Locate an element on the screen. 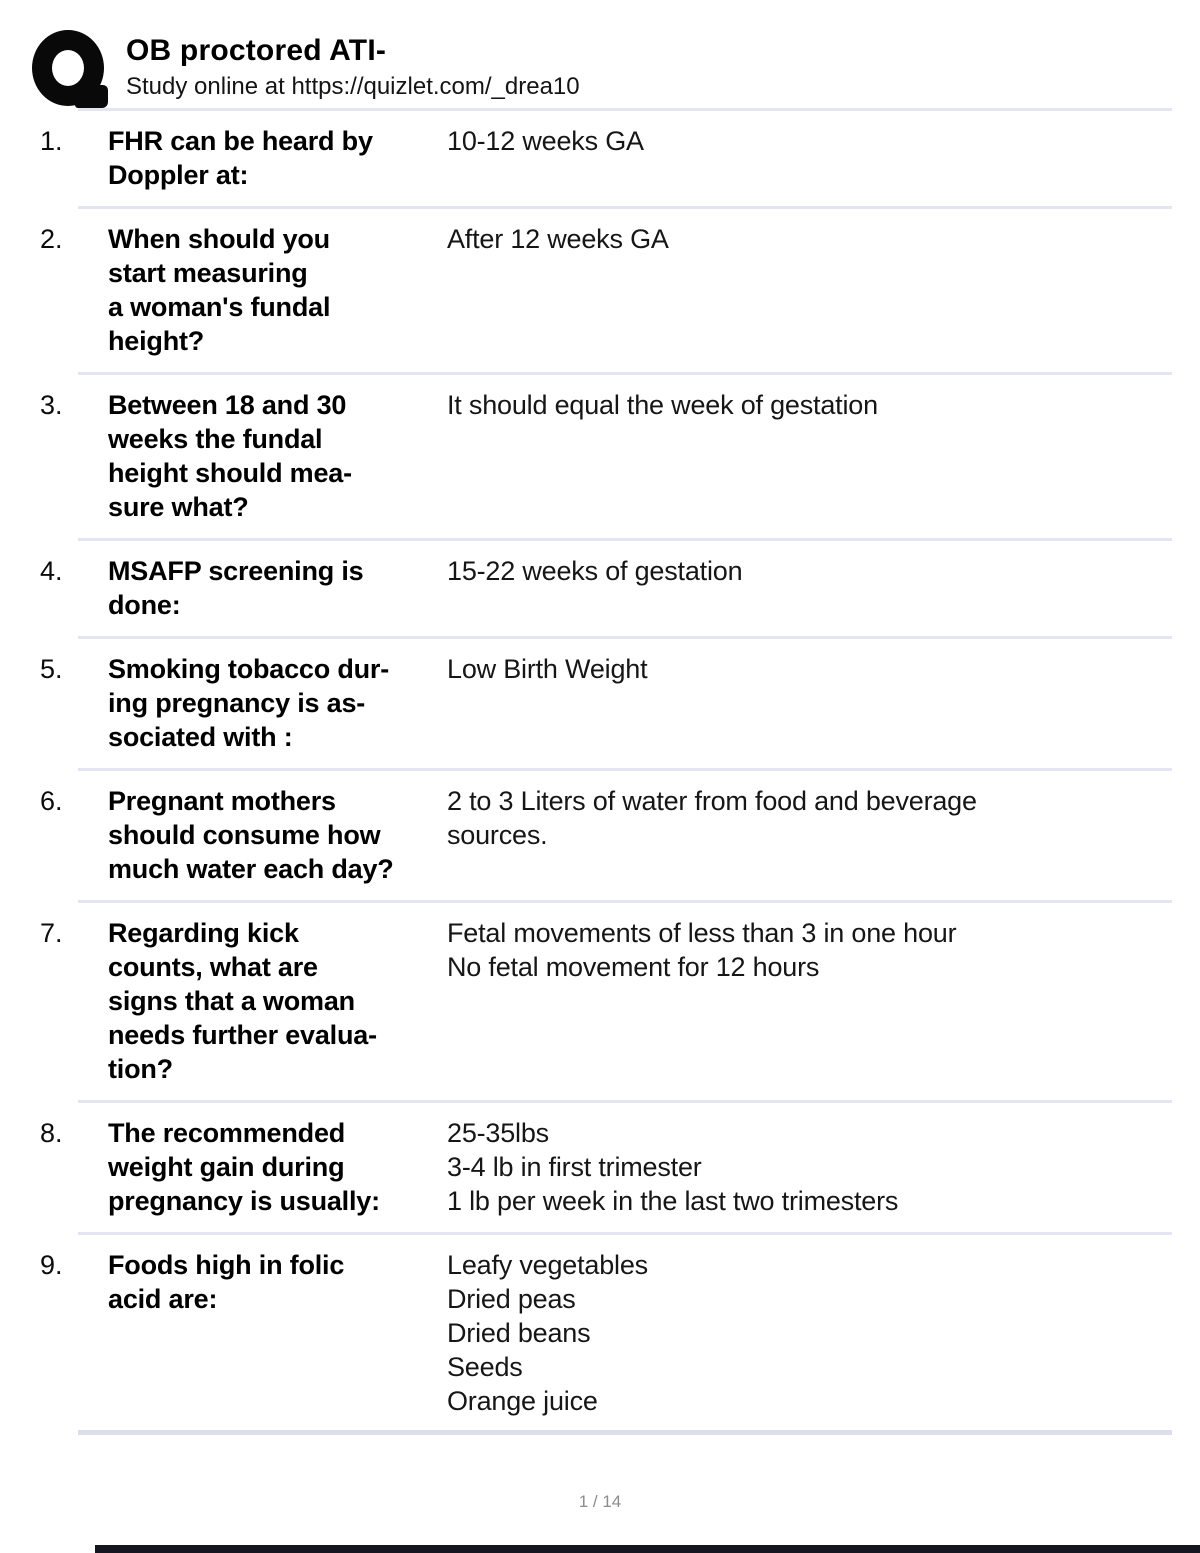  document-title: OB proctored ATI- is located at coordinates (256, 50).